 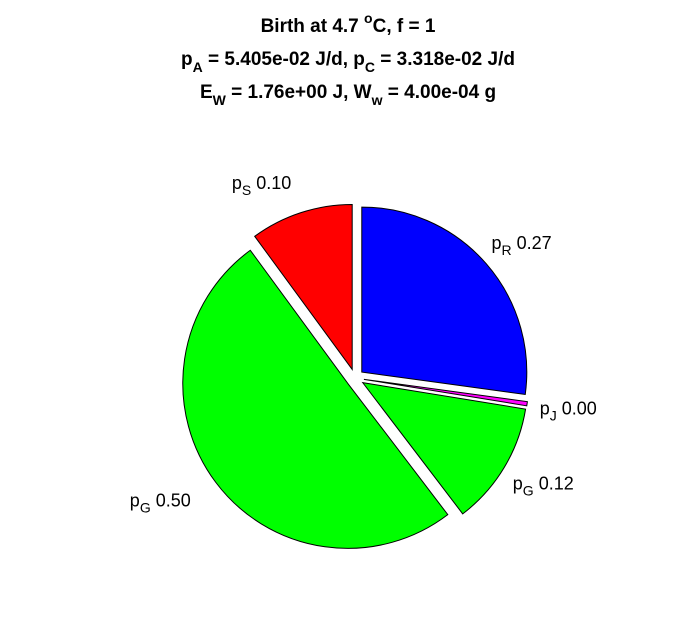 I want to click on label-value: 0.10, so click(x=273, y=183).